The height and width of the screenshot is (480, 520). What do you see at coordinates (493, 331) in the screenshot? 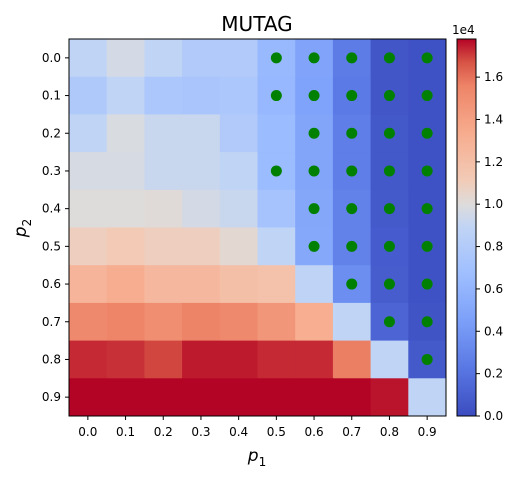
I see `colorbar-tick-label: 0.4` at bounding box center [493, 331].